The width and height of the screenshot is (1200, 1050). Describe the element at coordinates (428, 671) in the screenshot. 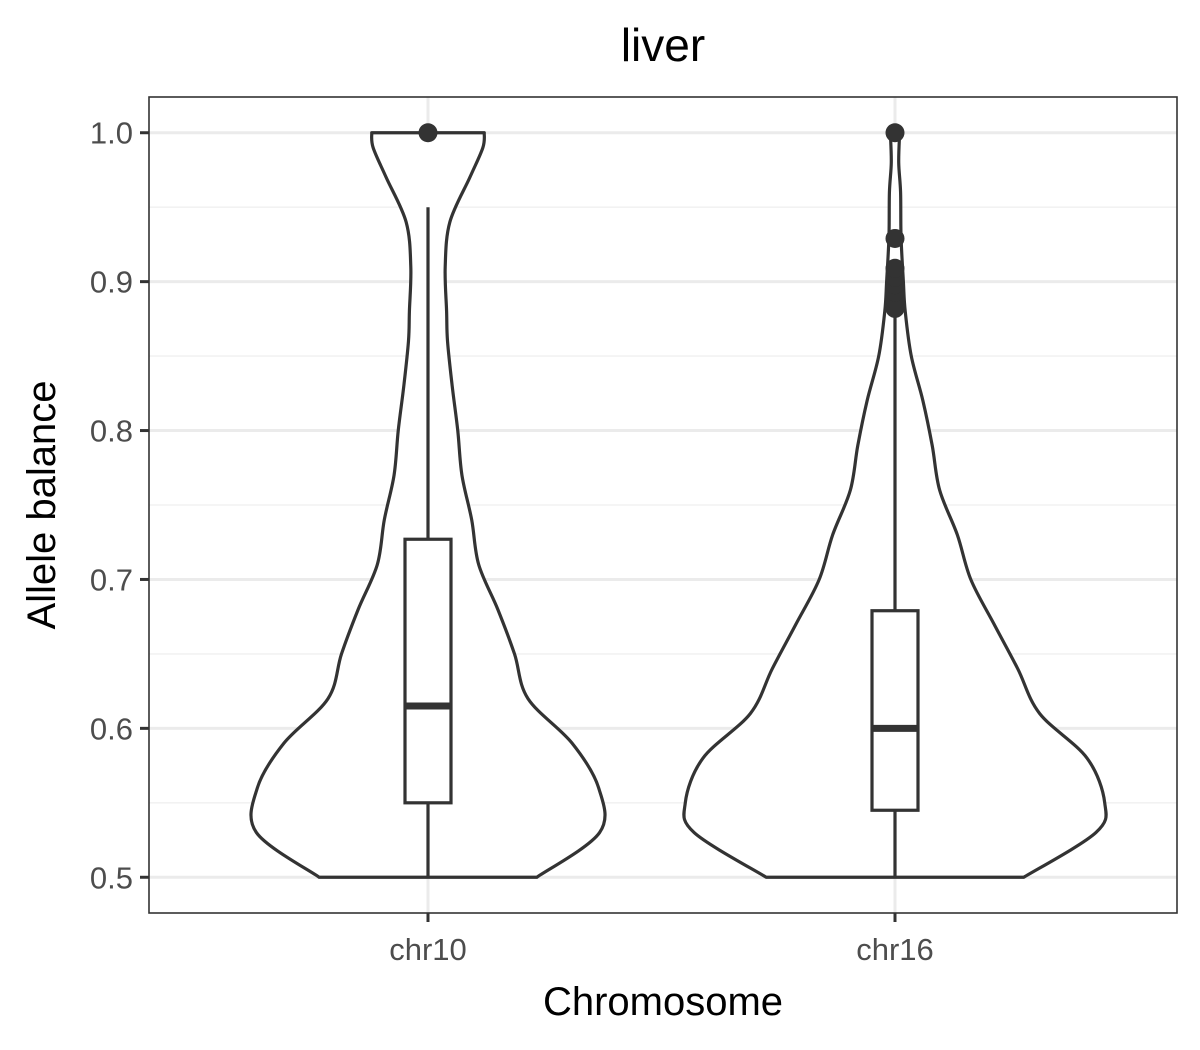

I see `box-chr10` at that location.